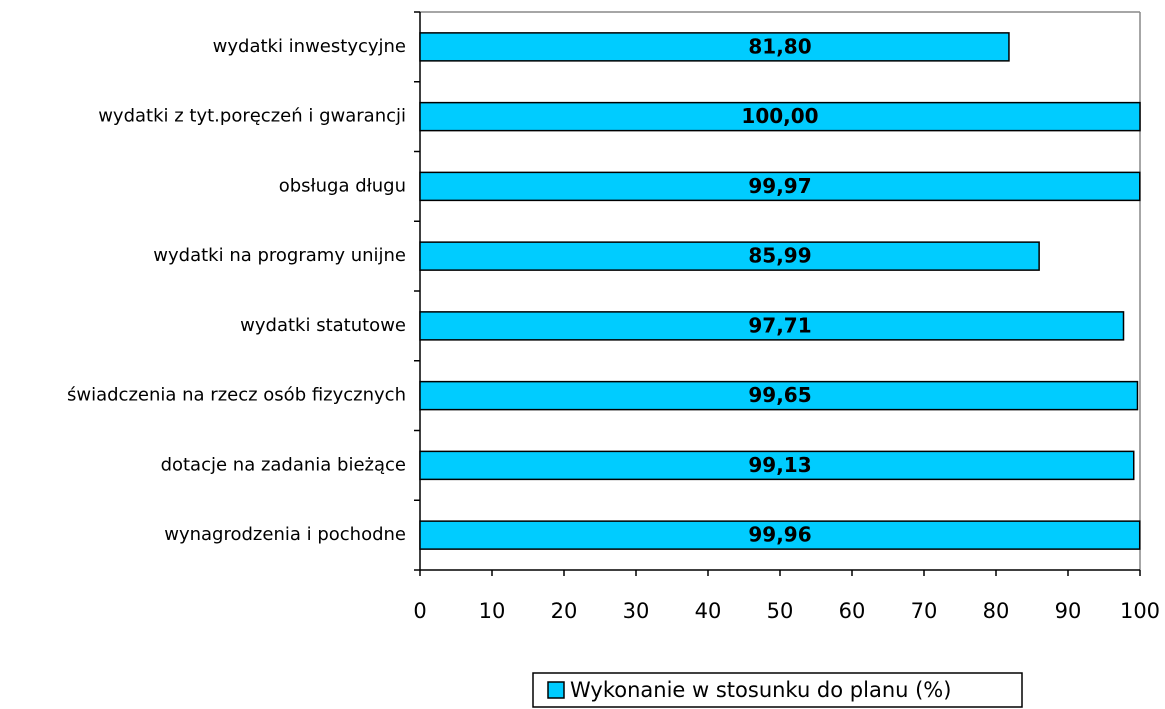 The width and height of the screenshot is (1165, 709). I want to click on y-tick-label: świadczenia na rzecz osób fizycznych, so click(236, 395).